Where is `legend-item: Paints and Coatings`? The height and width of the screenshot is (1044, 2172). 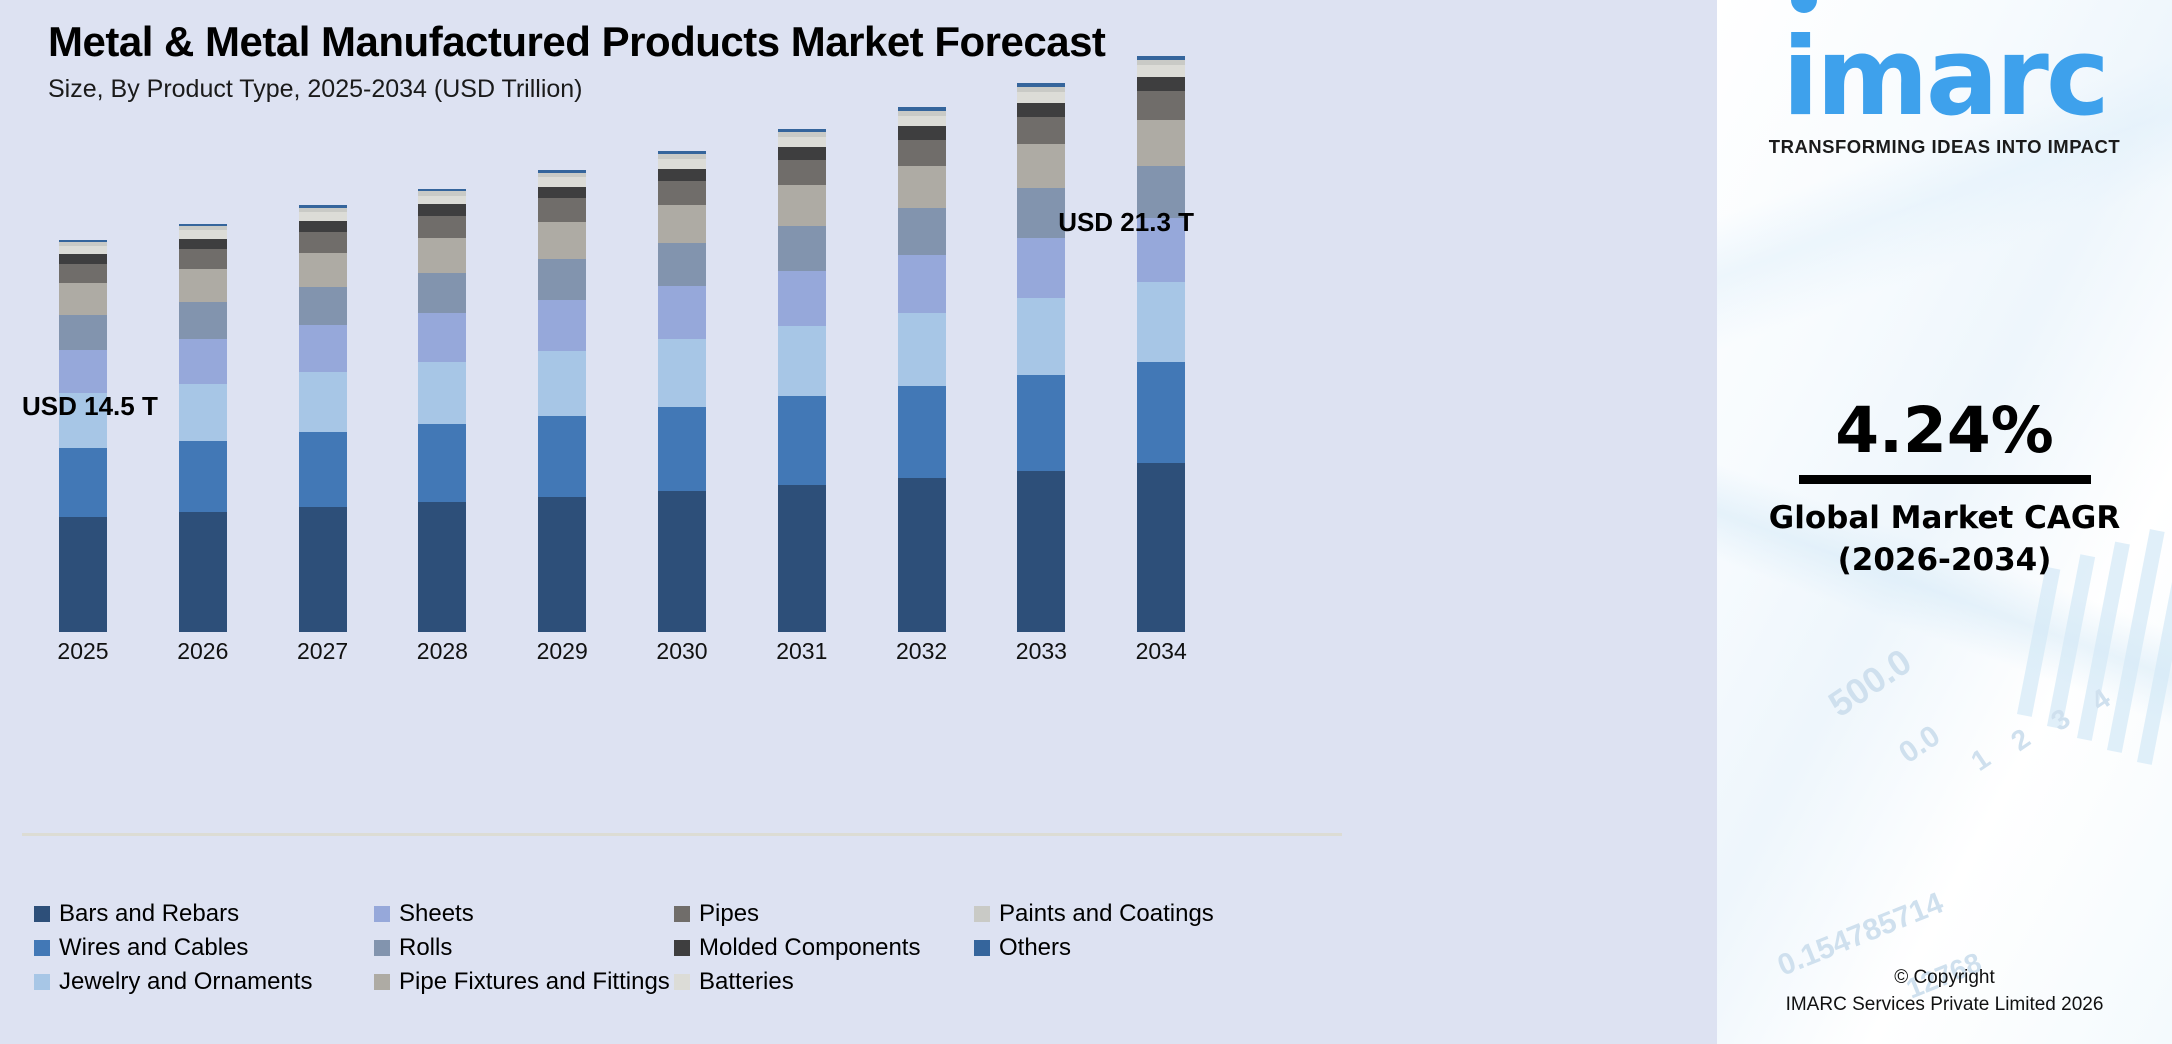
legend-item: Paints and Coatings is located at coordinates (1124, 914).